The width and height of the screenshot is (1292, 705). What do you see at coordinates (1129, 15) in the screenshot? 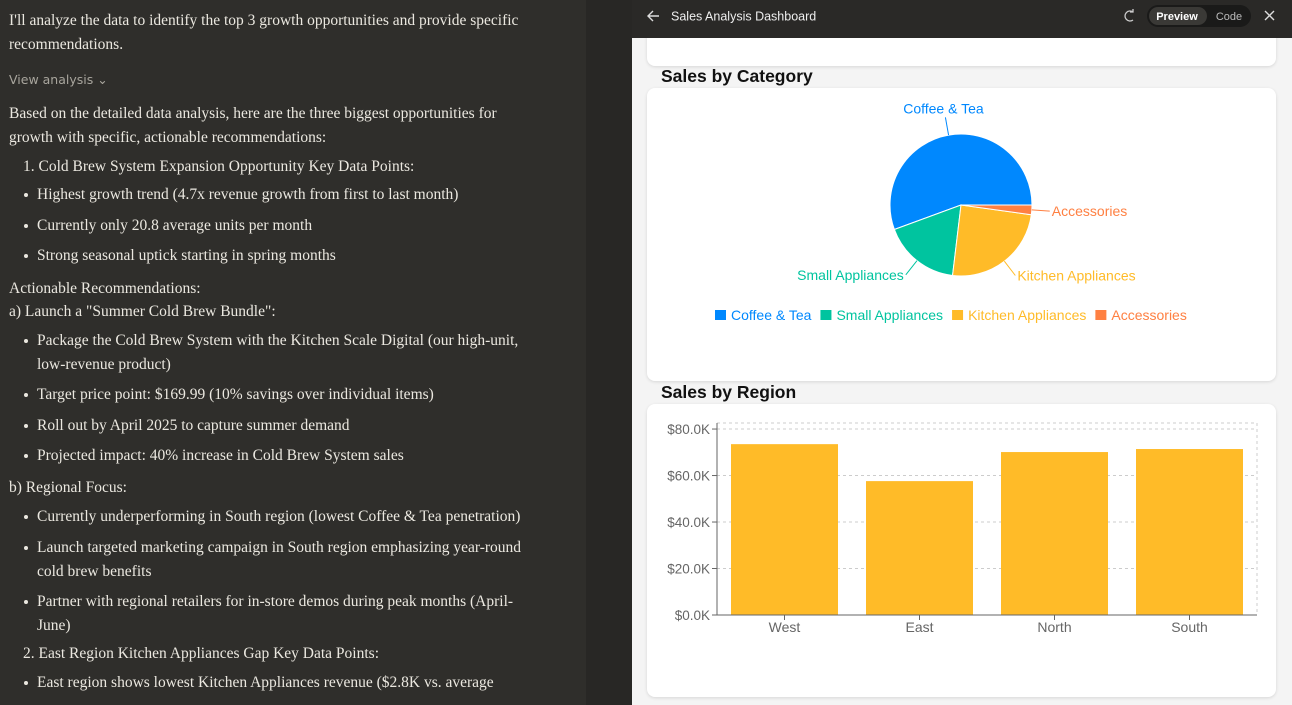
I see `refresh-icon` at bounding box center [1129, 15].